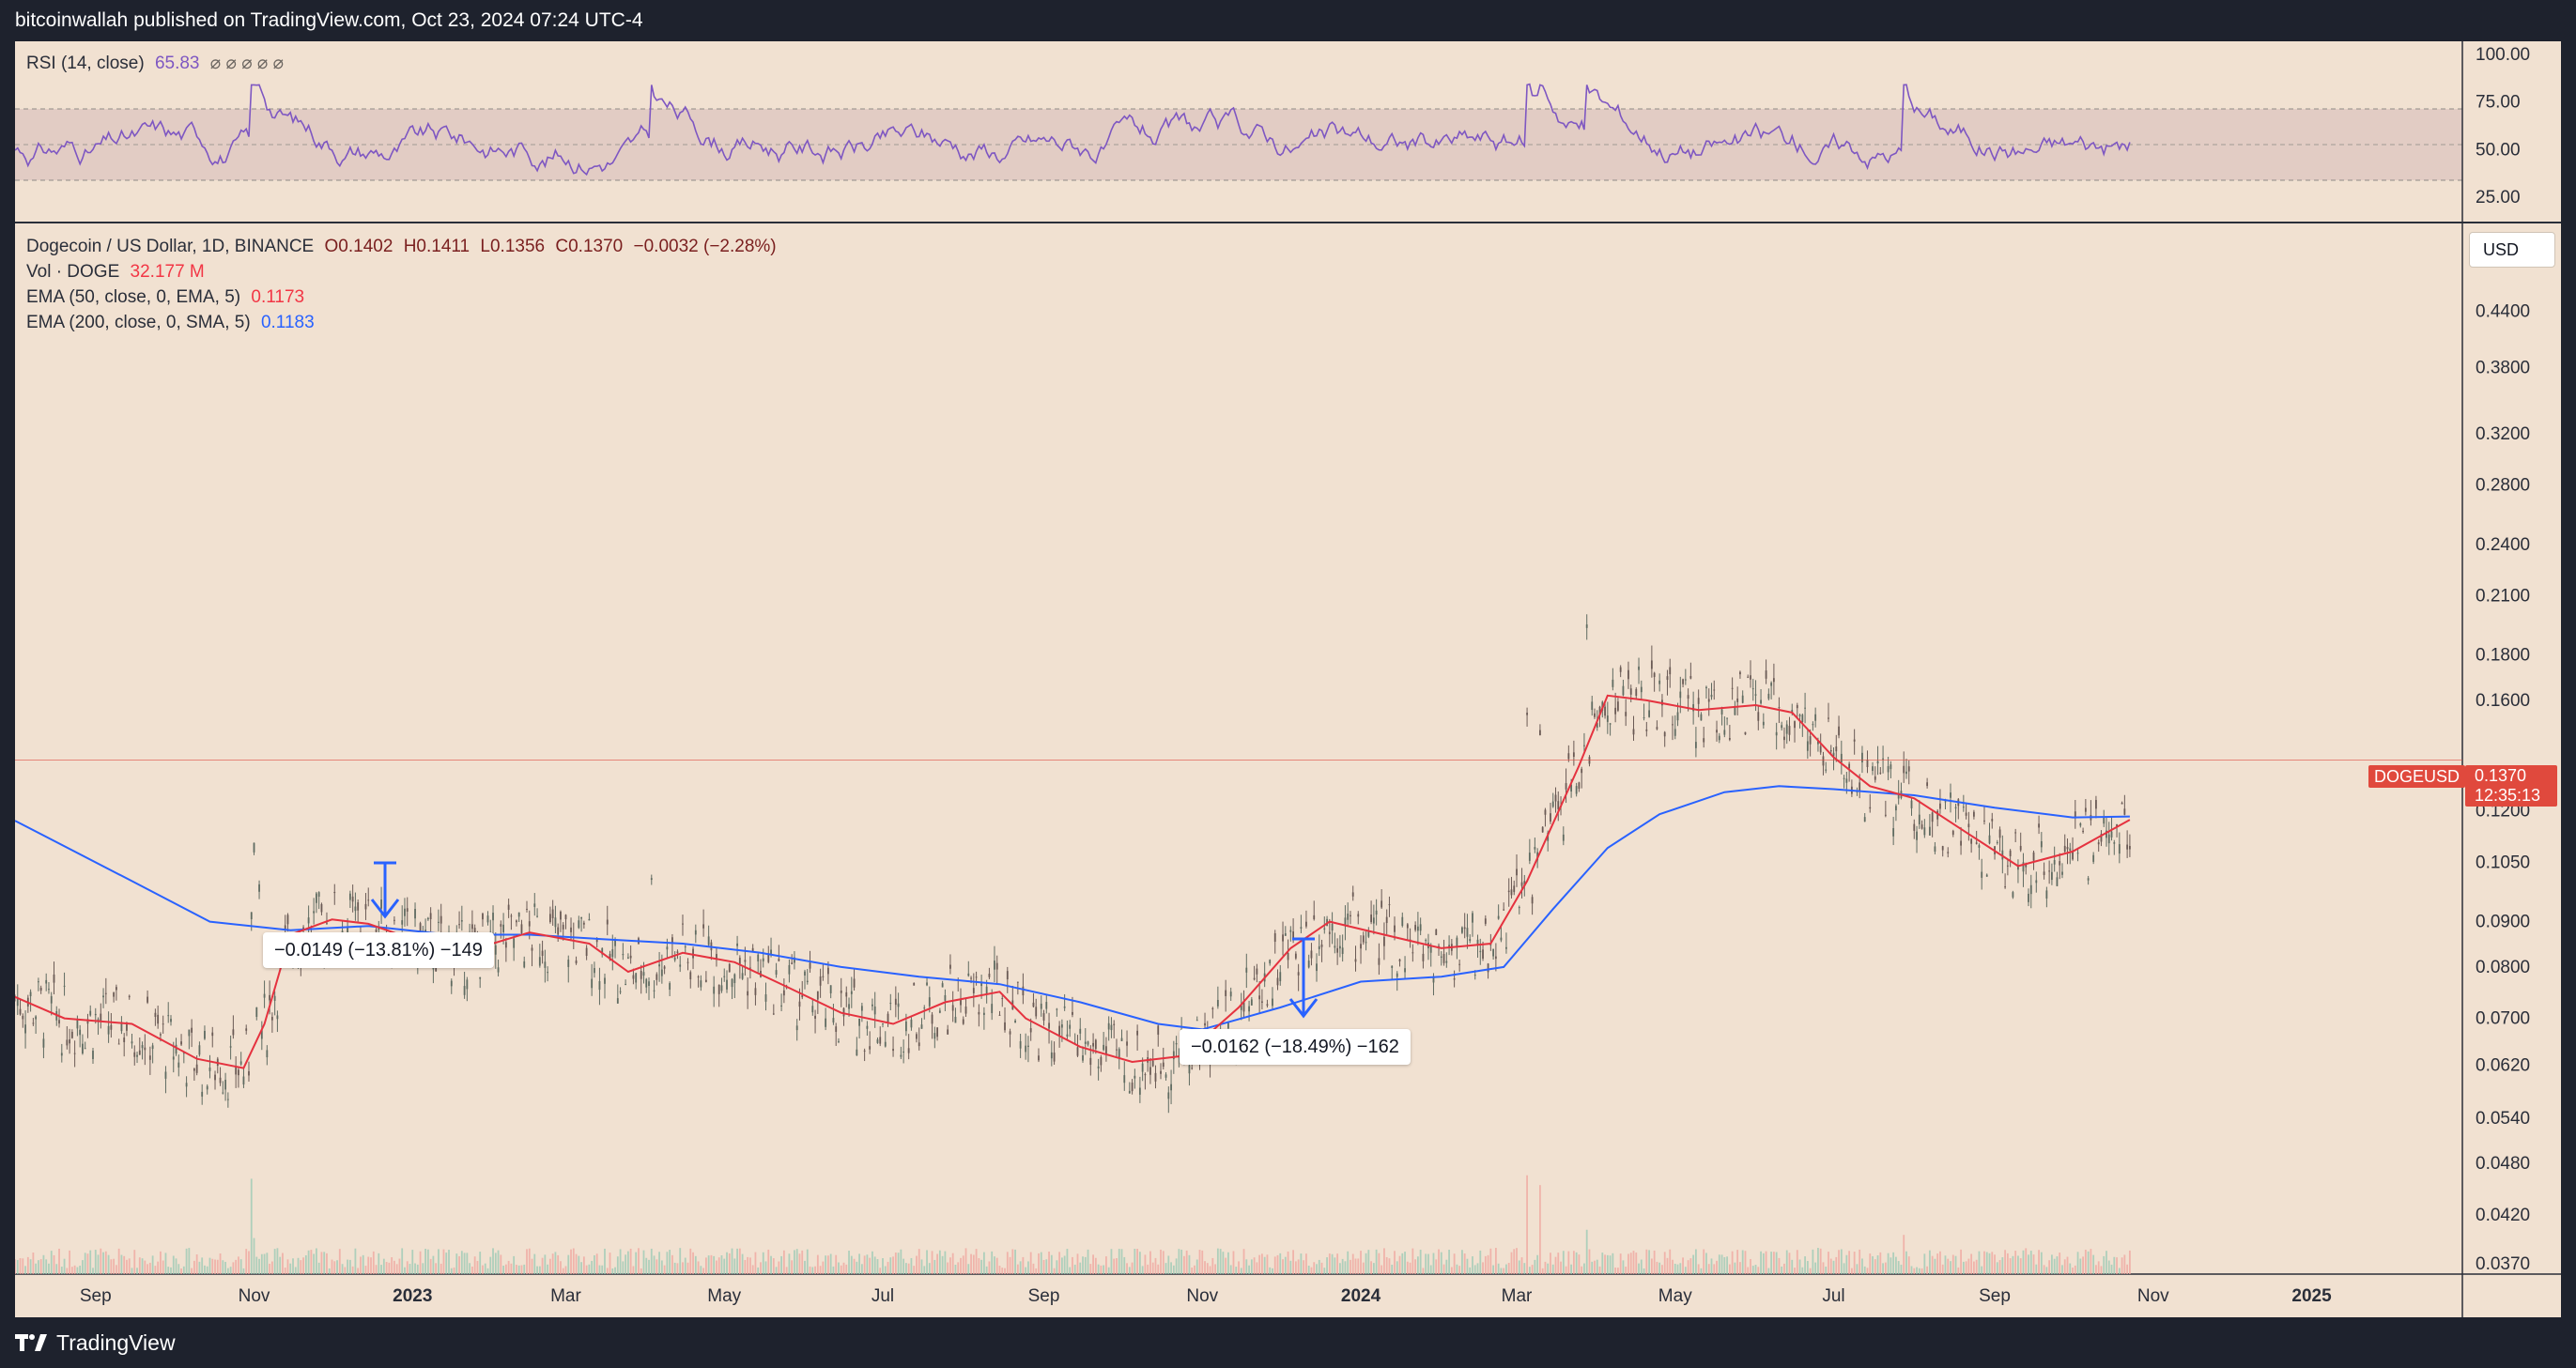 The height and width of the screenshot is (1368, 2576). Describe the element at coordinates (2503, 968) in the screenshot. I see `price-tick-label: 0.0800` at that location.